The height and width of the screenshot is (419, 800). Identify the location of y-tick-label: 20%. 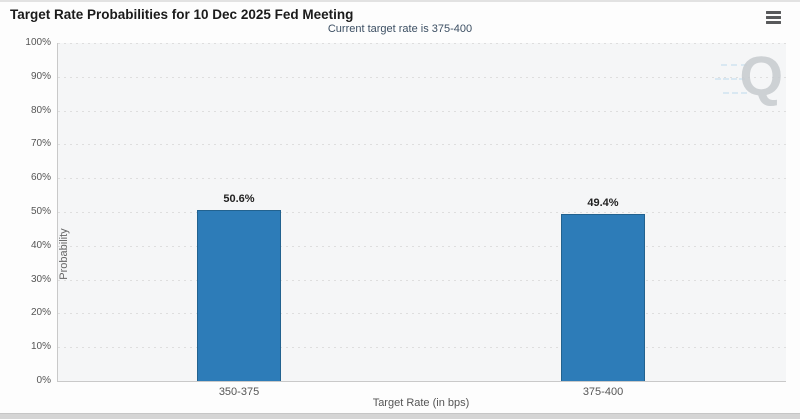
(40, 312).